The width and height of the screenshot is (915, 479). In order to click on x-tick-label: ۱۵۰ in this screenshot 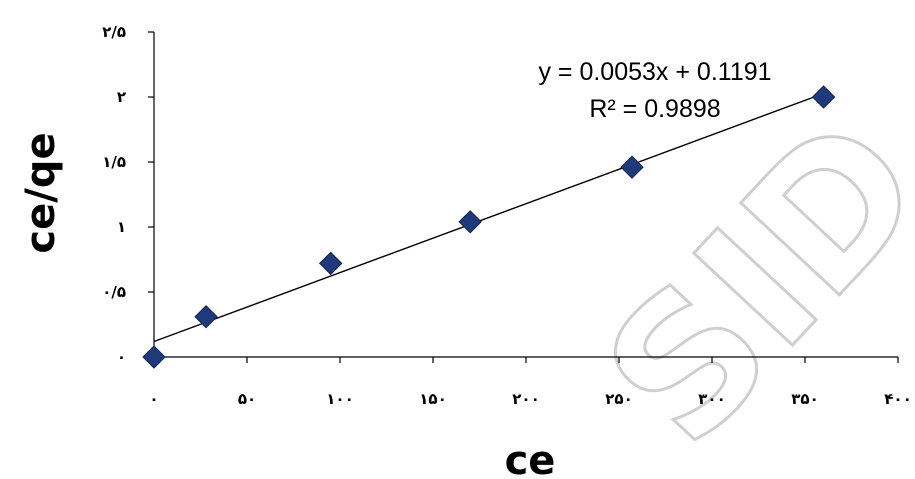, I will do `click(432, 399)`.